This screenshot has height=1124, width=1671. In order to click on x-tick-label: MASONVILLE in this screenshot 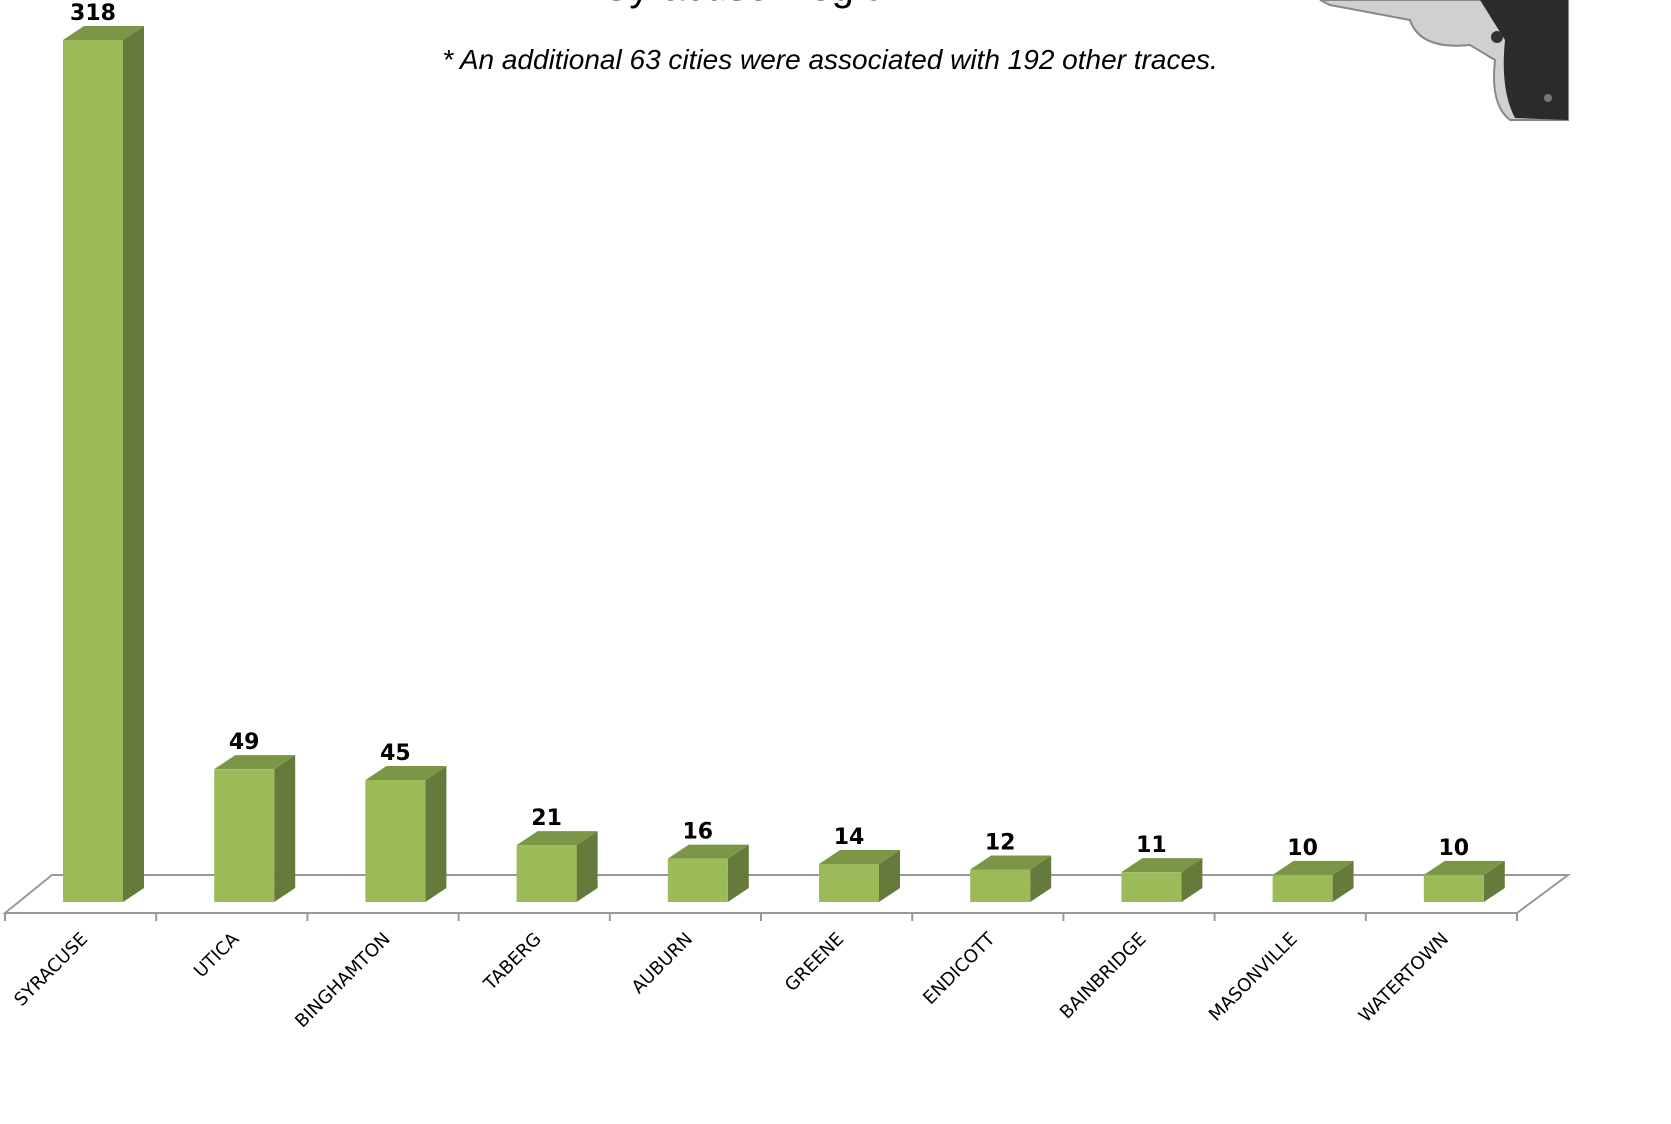, I will do `click(1253, 977)`.